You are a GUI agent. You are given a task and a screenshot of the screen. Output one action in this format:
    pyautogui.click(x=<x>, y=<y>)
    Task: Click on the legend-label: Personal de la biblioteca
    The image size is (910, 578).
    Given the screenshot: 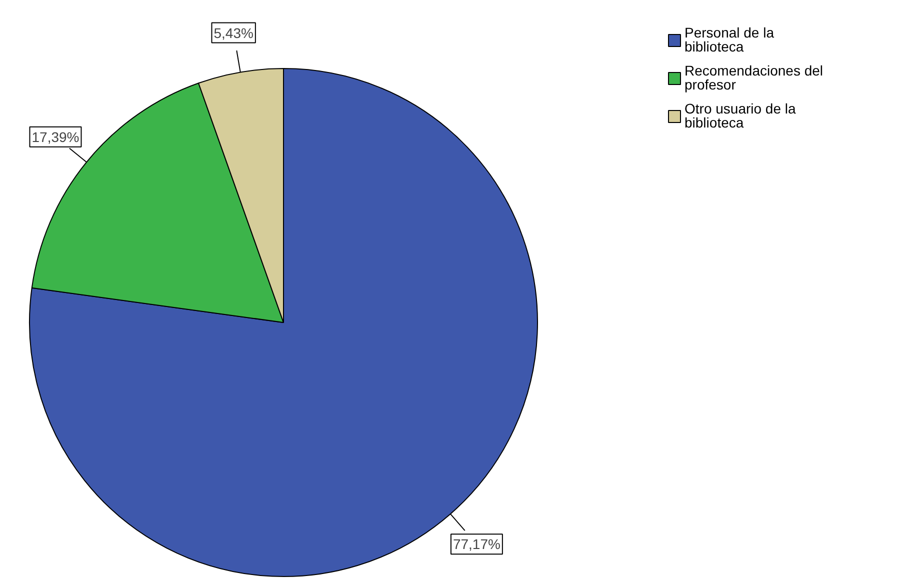 What is the action you would take?
    pyautogui.click(x=729, y=39)
    